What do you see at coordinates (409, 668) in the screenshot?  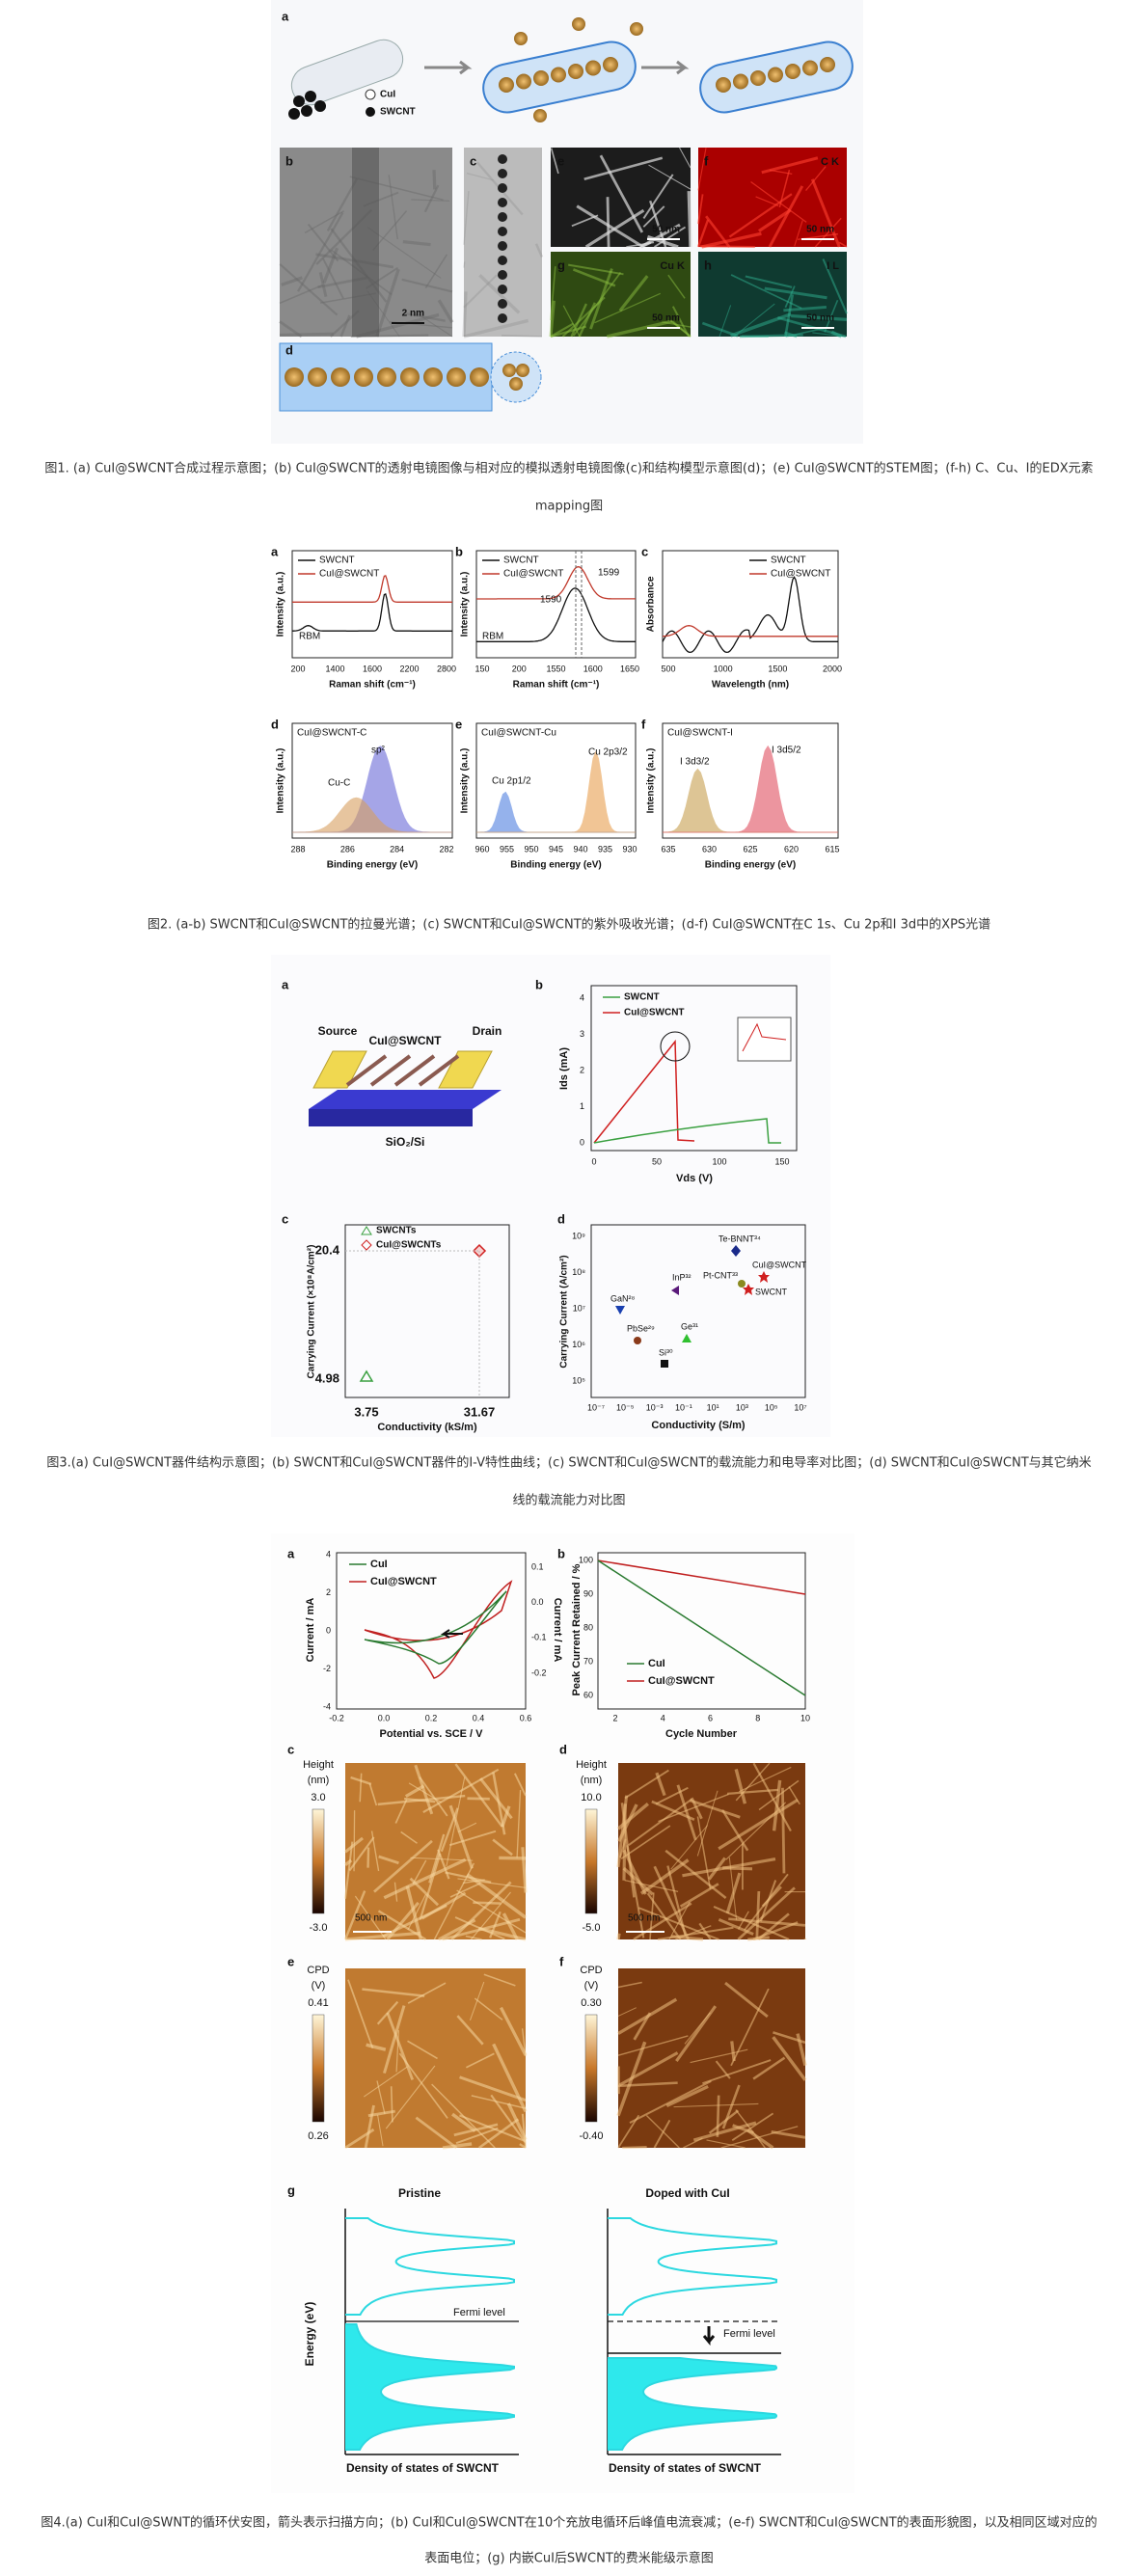 I see `x-tick-label: 2200` at bounding box center [409, 668].